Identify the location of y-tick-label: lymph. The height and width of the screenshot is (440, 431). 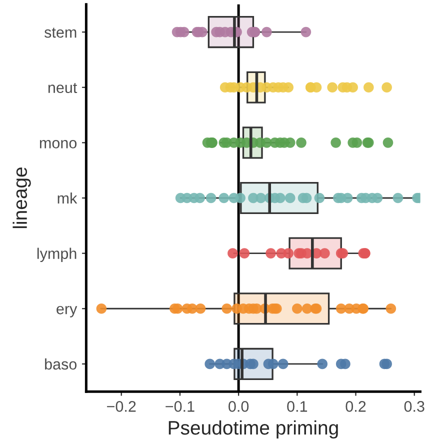
(56, 255).